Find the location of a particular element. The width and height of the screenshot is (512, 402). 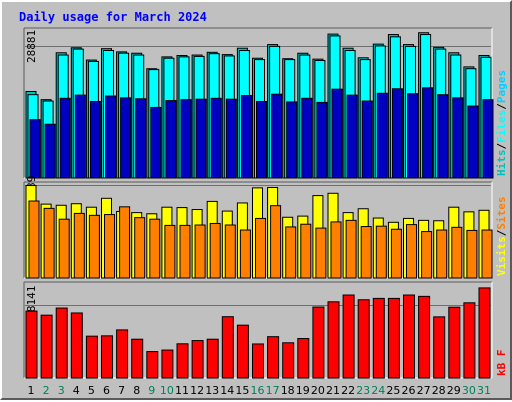

x-tick-label-22: 22 is located at coordinates (348, 390).